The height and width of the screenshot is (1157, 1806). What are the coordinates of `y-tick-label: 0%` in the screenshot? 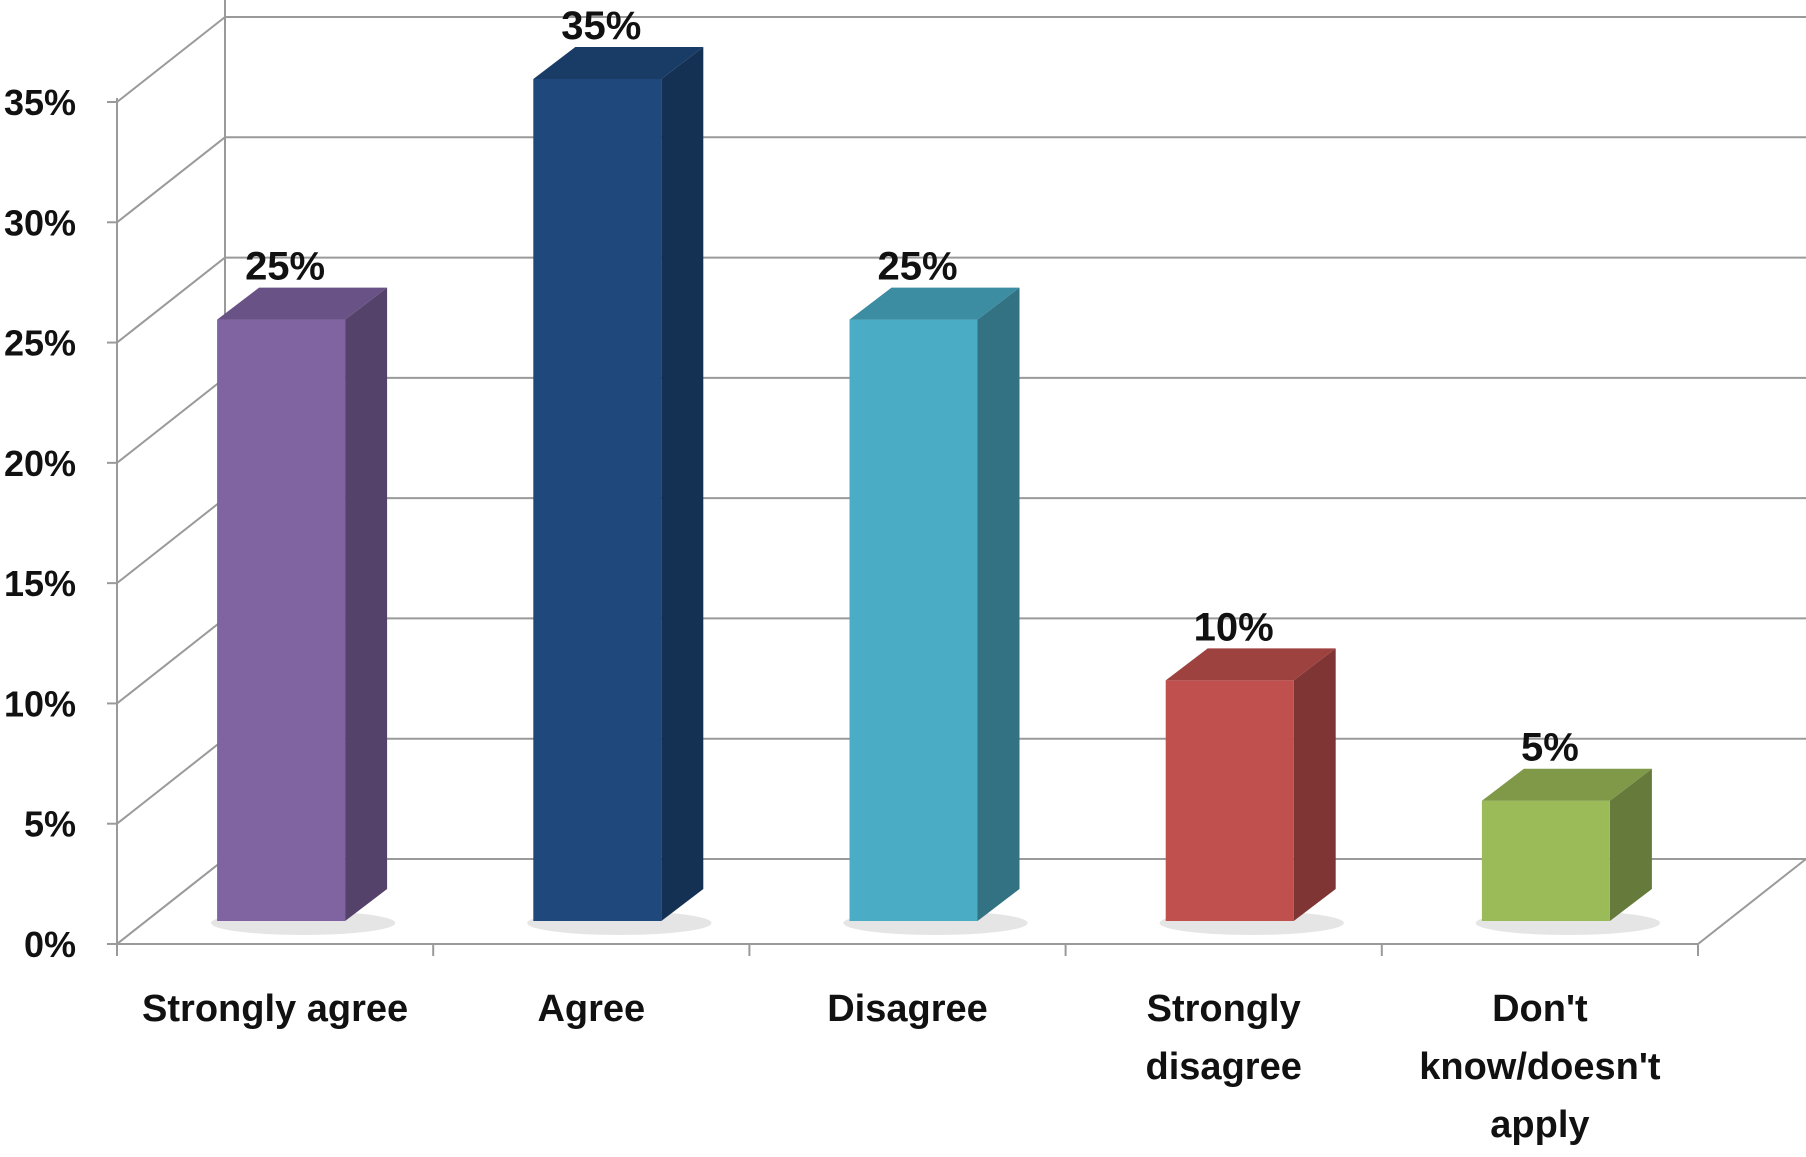 It's located at (50, 944).